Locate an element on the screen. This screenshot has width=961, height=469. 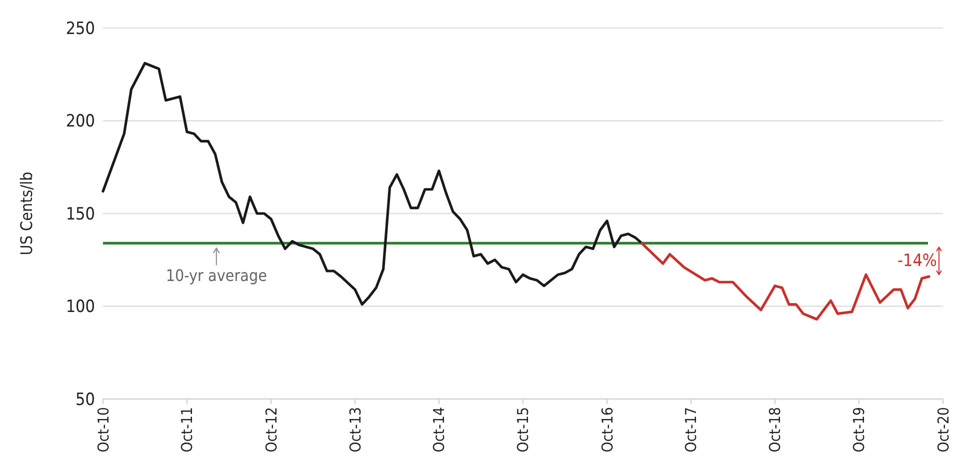
x-tick-label: Oct-20 is located at coordinates (943, 429).